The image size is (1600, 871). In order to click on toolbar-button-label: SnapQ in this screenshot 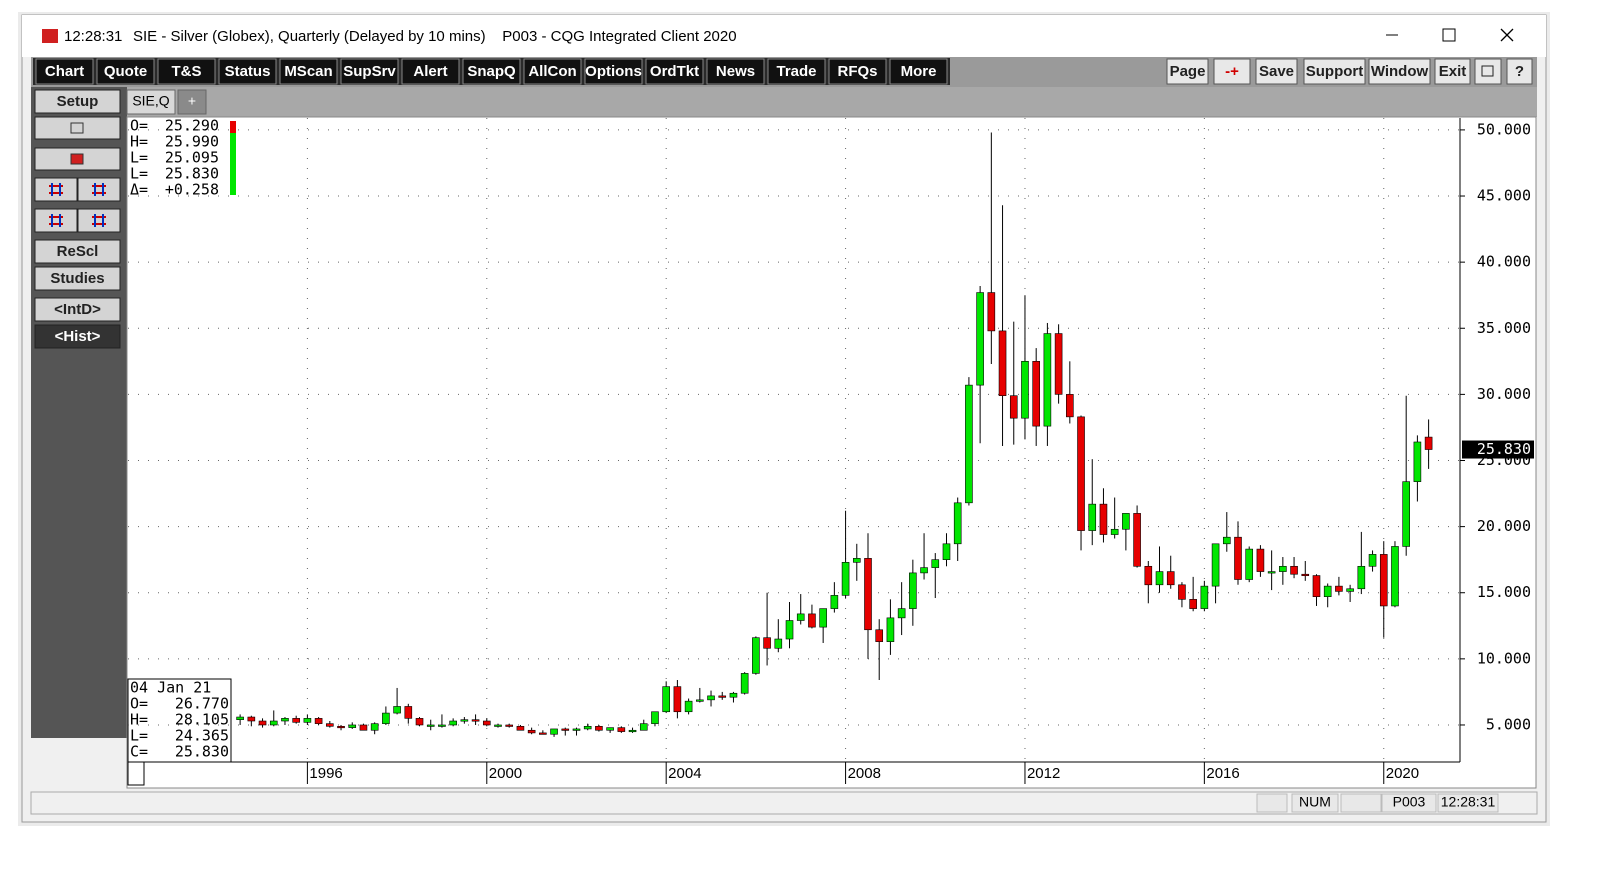, I will do `click(491, 71)`.